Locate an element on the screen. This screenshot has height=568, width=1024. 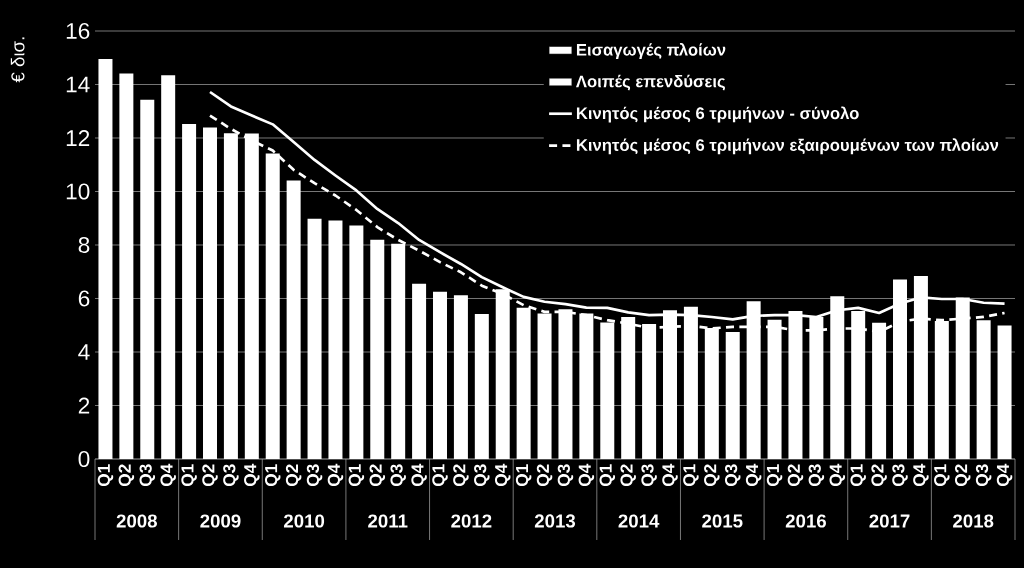
text: 2013 is located at coordinates (555, 521).